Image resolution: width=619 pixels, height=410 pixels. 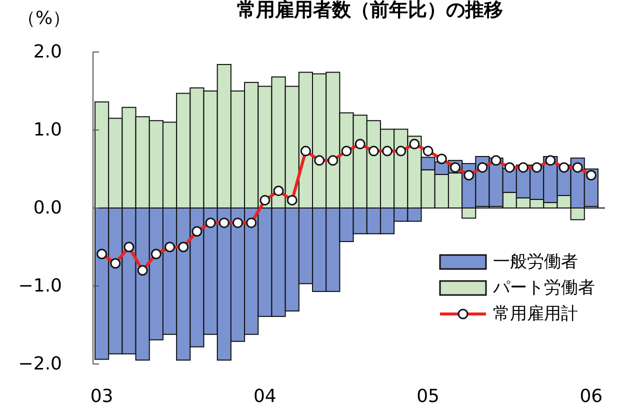 What do you see at coordinates (543, 288) in the screenshot?
I see `legend-label: パート労働者` at bounding box center [543, 288].